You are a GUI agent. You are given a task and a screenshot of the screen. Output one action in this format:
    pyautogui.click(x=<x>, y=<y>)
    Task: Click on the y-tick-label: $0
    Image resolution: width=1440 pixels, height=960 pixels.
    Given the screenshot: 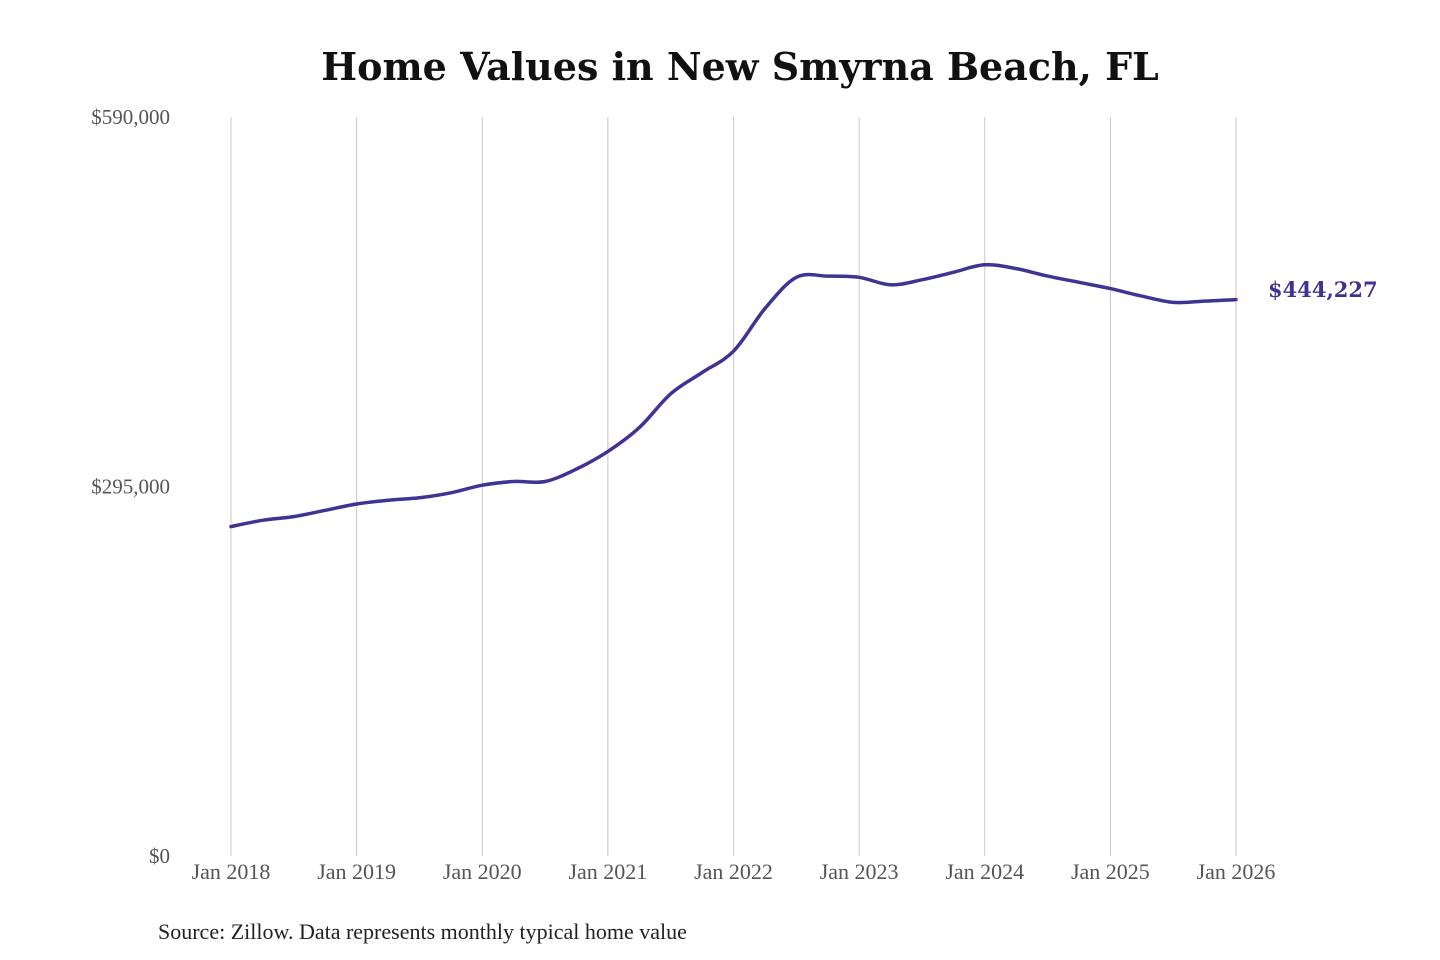 What is the action you would take?
    pyautogui.click(x=159, y=856)
    